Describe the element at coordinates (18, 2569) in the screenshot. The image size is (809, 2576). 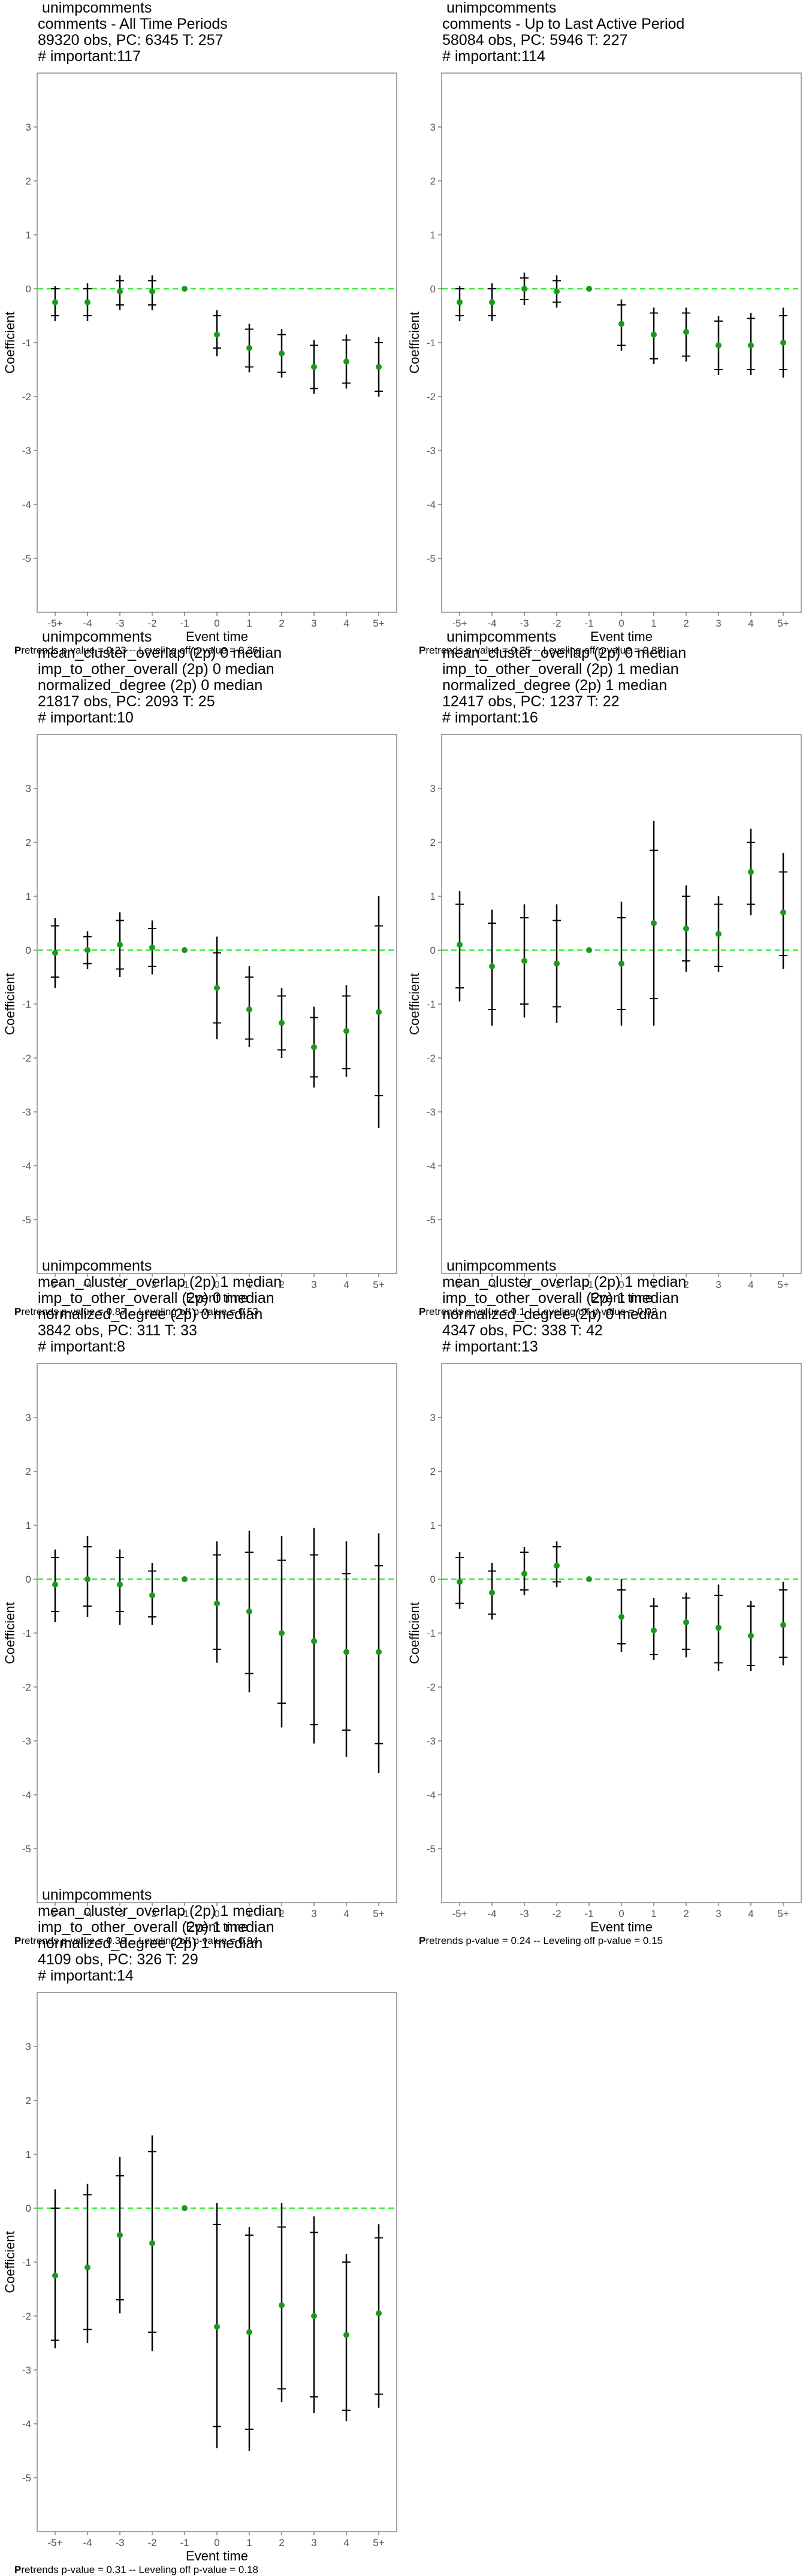
I see `footer-initial: P` at that location.